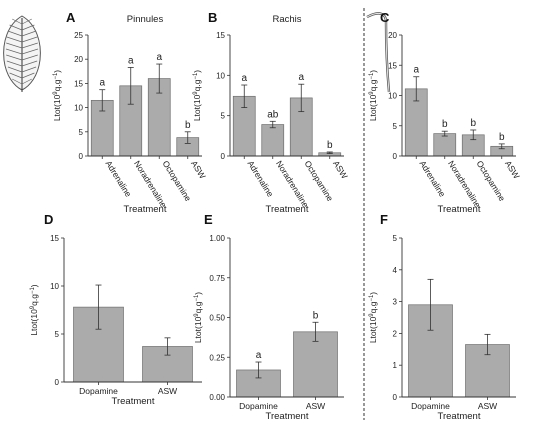 This screenshot has height=427, width=550. Describe the element at coordinates (145, 19) in the screenshot. I see `panel-title: Pinnules` at that location.